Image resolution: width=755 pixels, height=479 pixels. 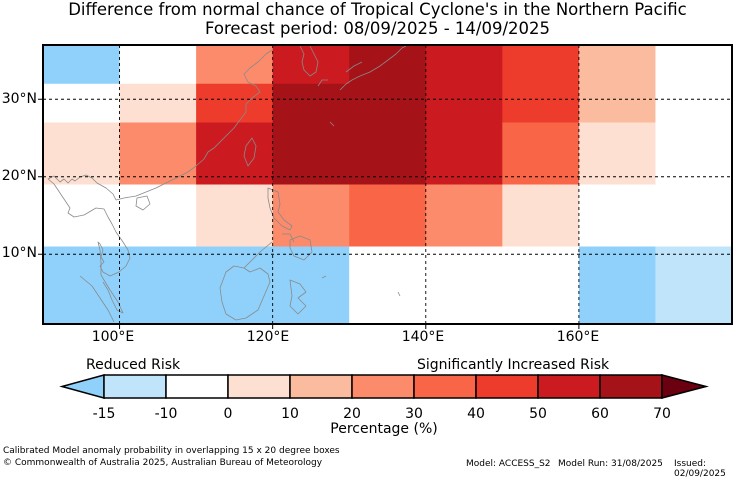 What do you see at coordinates (301, 248) in the screenshot?
I see `coastline-mindanao` at bounding box center [301, 248].